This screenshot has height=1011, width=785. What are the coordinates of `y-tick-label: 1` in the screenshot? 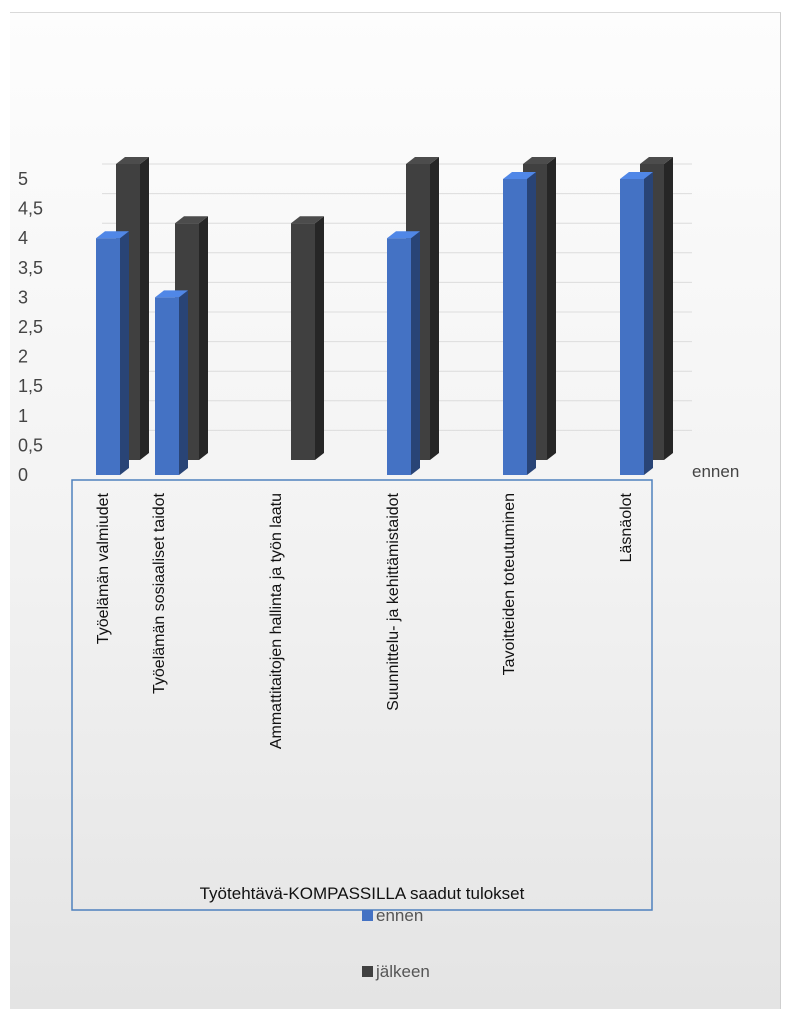 It's located at (23, 416).